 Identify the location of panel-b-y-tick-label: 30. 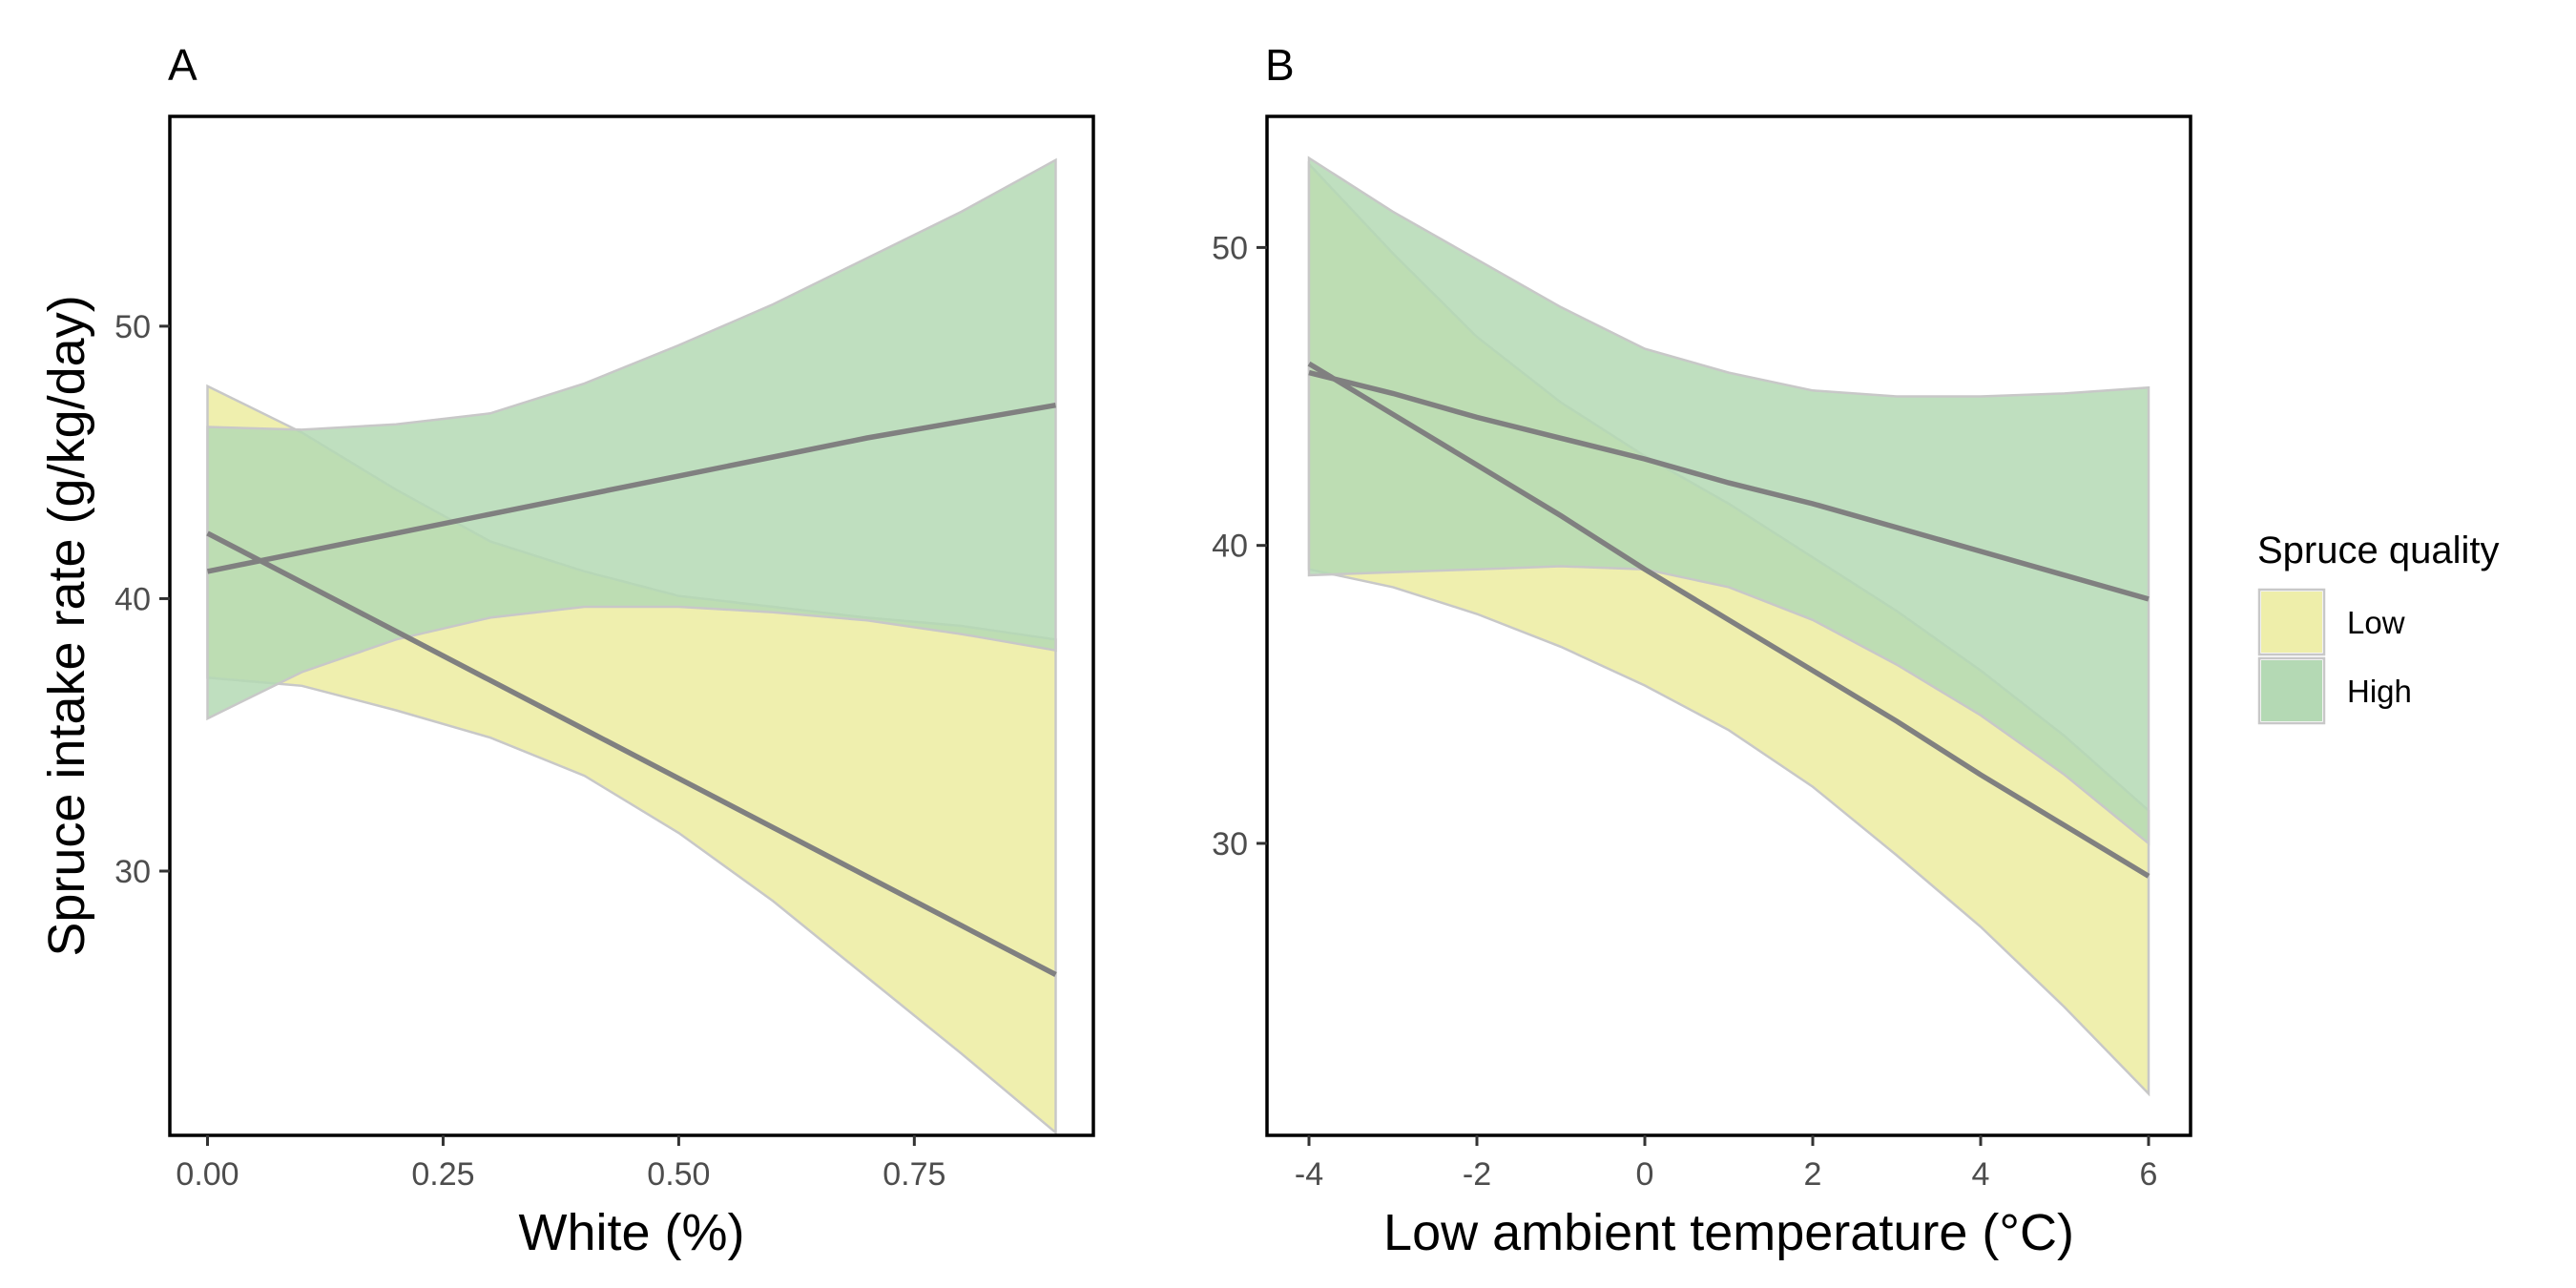
(1230, 844).